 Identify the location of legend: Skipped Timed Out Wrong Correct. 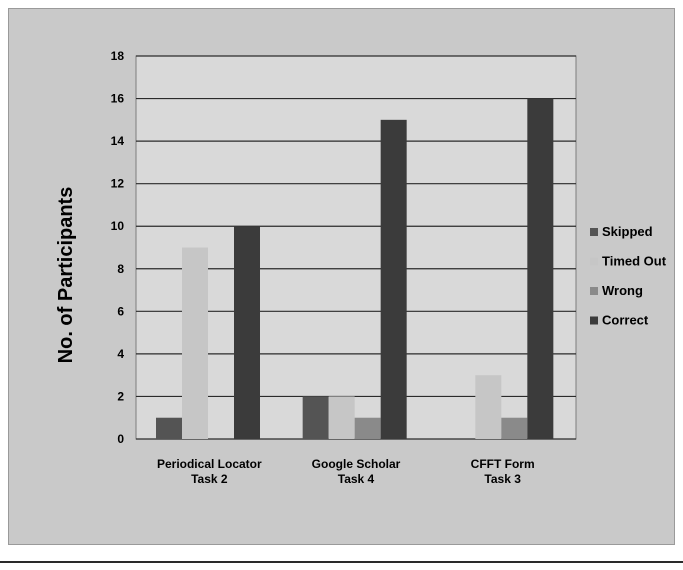
(628, 276).